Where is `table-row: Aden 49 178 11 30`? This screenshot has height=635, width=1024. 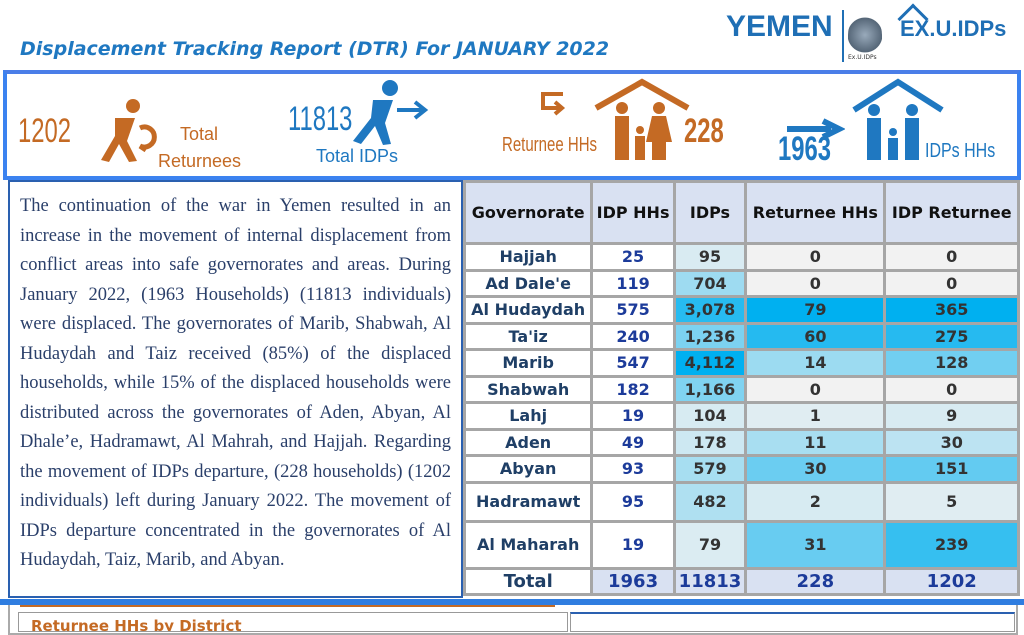 table-row: Aden 49 178 11 30 is located at coordinates (741, 442).